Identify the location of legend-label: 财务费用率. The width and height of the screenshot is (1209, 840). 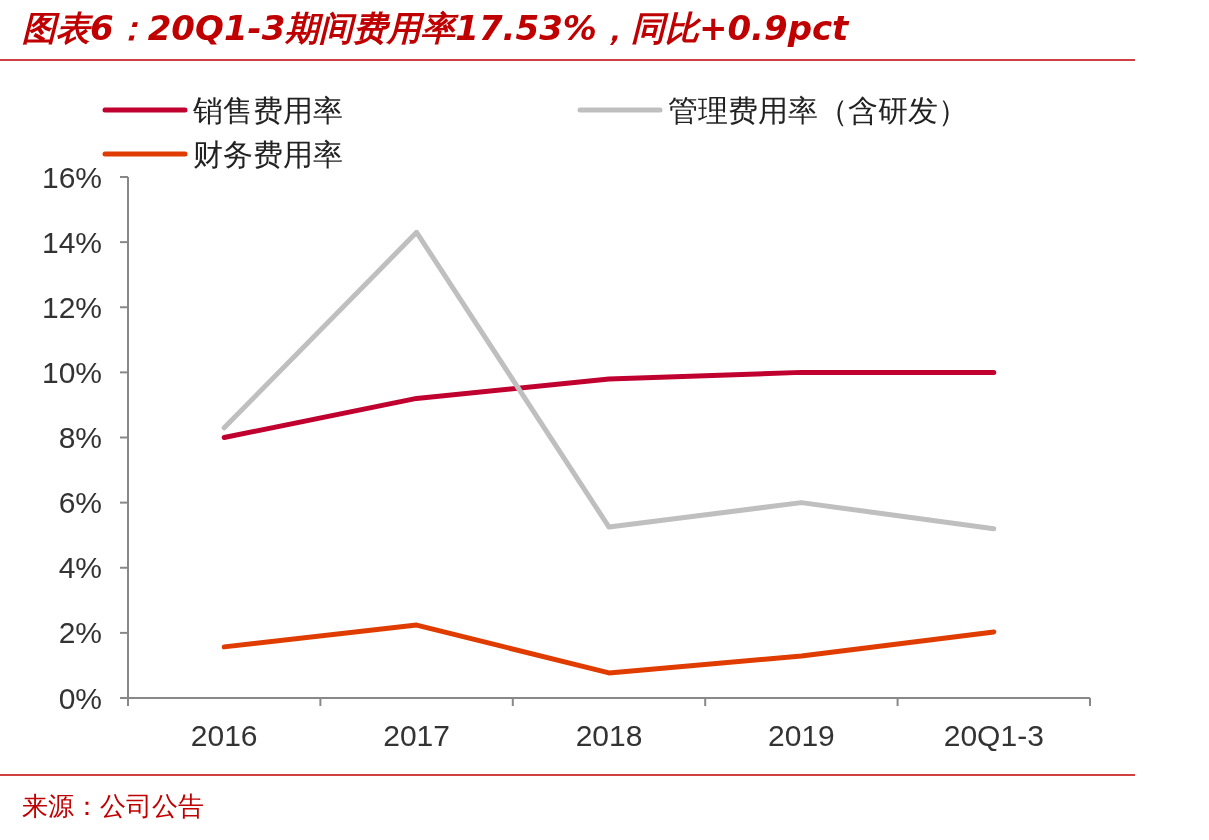
(268, 154).